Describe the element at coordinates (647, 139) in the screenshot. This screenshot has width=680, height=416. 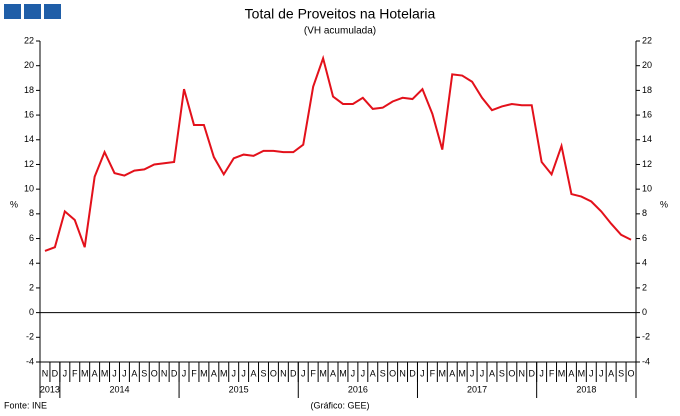
I see `y2-tick-label: 14` at that location.